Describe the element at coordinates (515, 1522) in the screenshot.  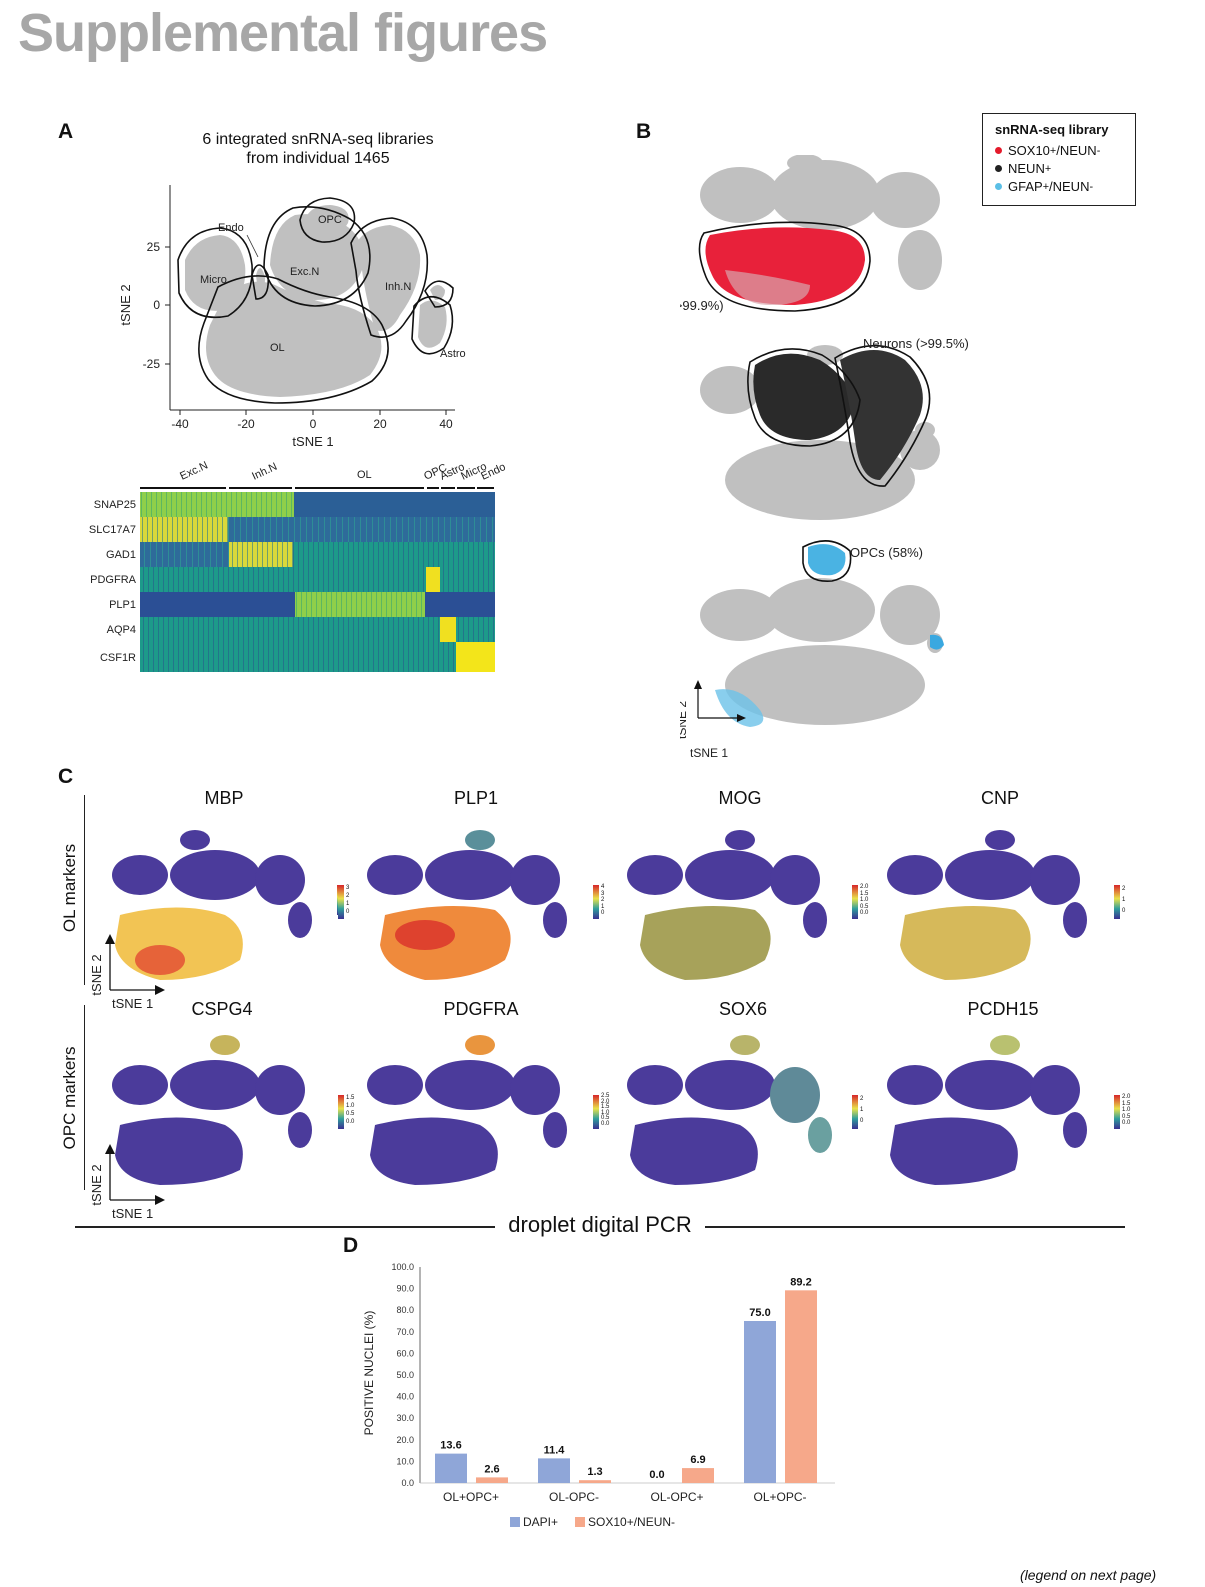
I see `legend-swatch-dapi` at that location.